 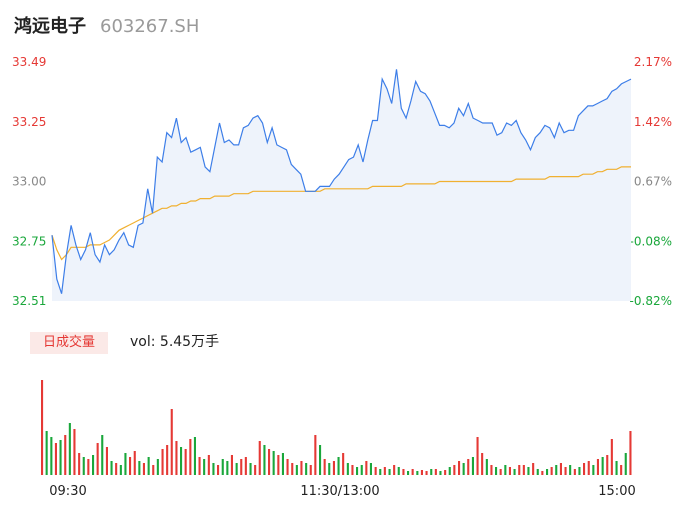 What do you see at coordinates (50, 26) in the screenshot?
I see `stock-name: 鸿远电子` at bounding box center [50, 26].